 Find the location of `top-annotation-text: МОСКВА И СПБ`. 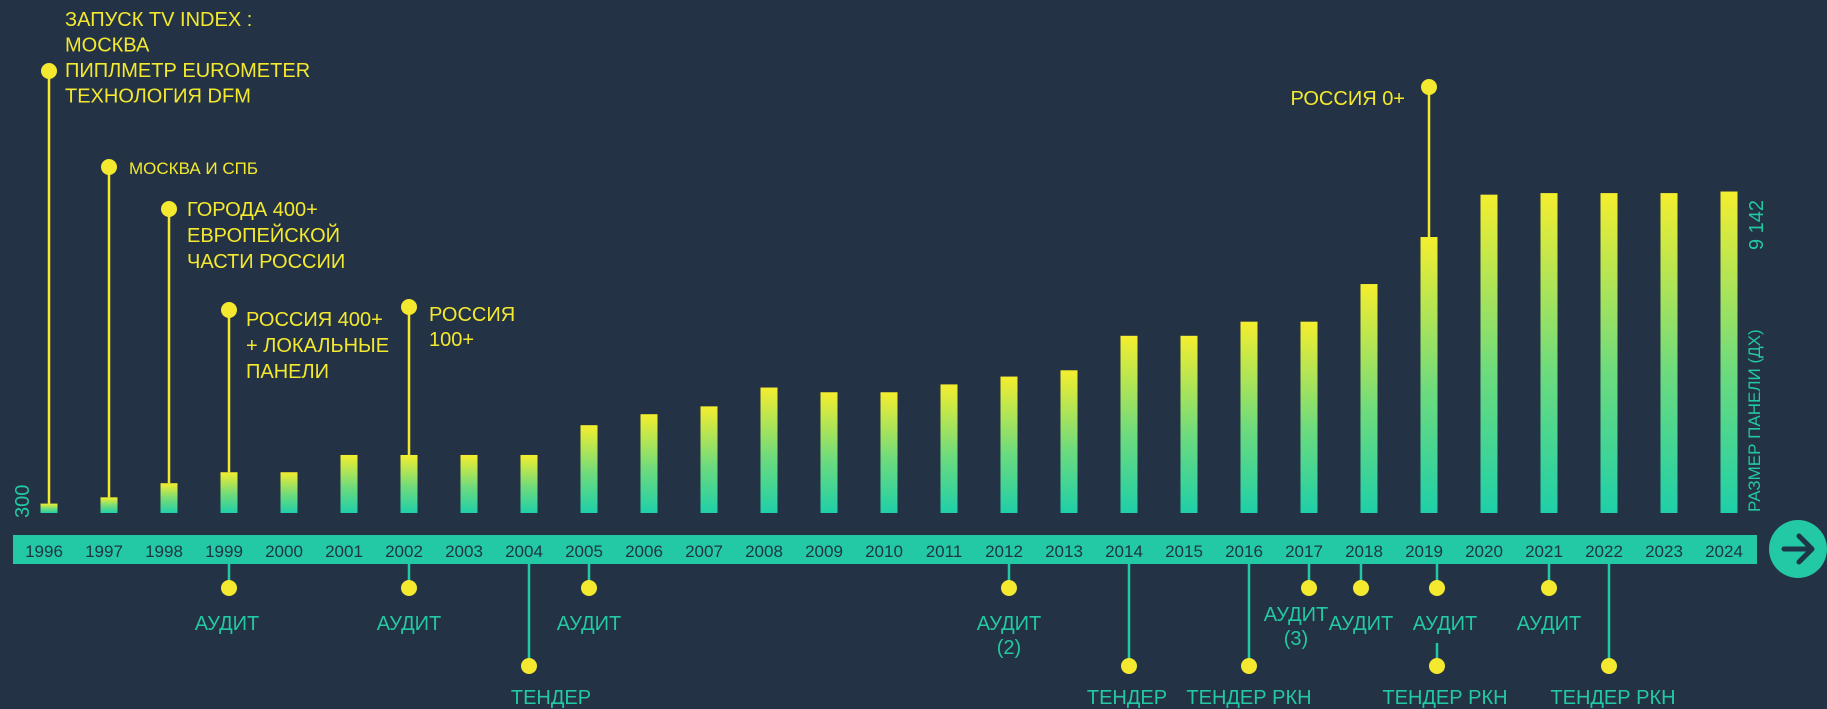

top-annotation-text: МОСКВА И СПБ is located at coordinates (193, 168).